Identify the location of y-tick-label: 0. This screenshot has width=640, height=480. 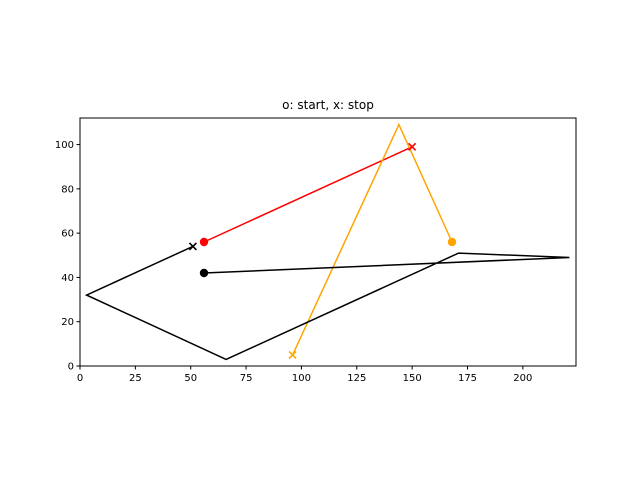
(71, 367).